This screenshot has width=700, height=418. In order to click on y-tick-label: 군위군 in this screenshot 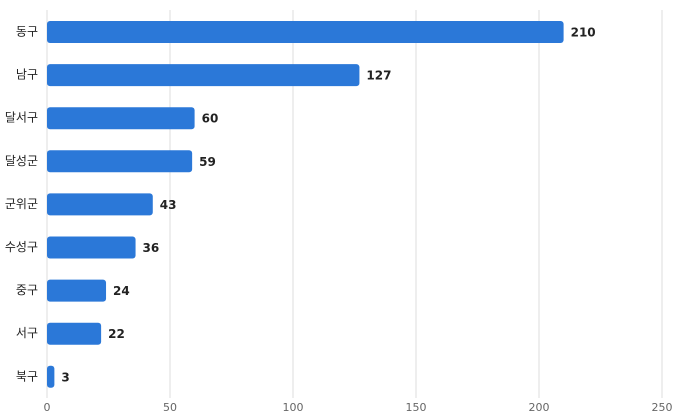, I will do `click(21, 204)`.